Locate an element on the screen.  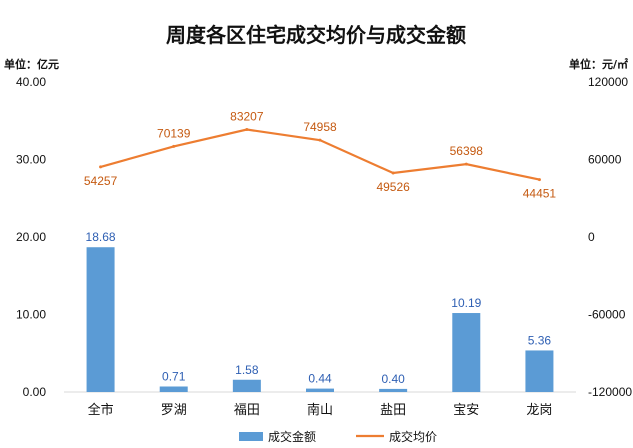
category-label: 宝安 is located at coordinates (466, 410).